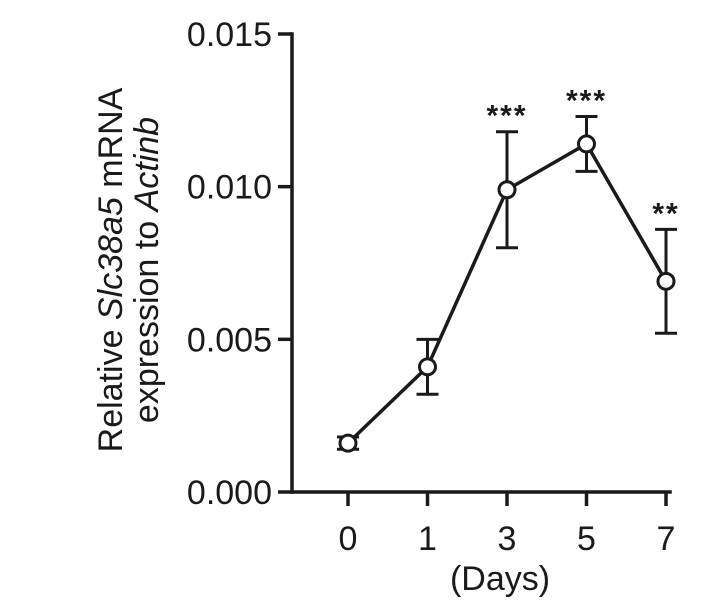 The width and height of the screenshot is (712, 603). Describe the element at coordinates (147, 165) in the screenshot. I see `y-axis-title-reference-gene: Actinb` at that location.